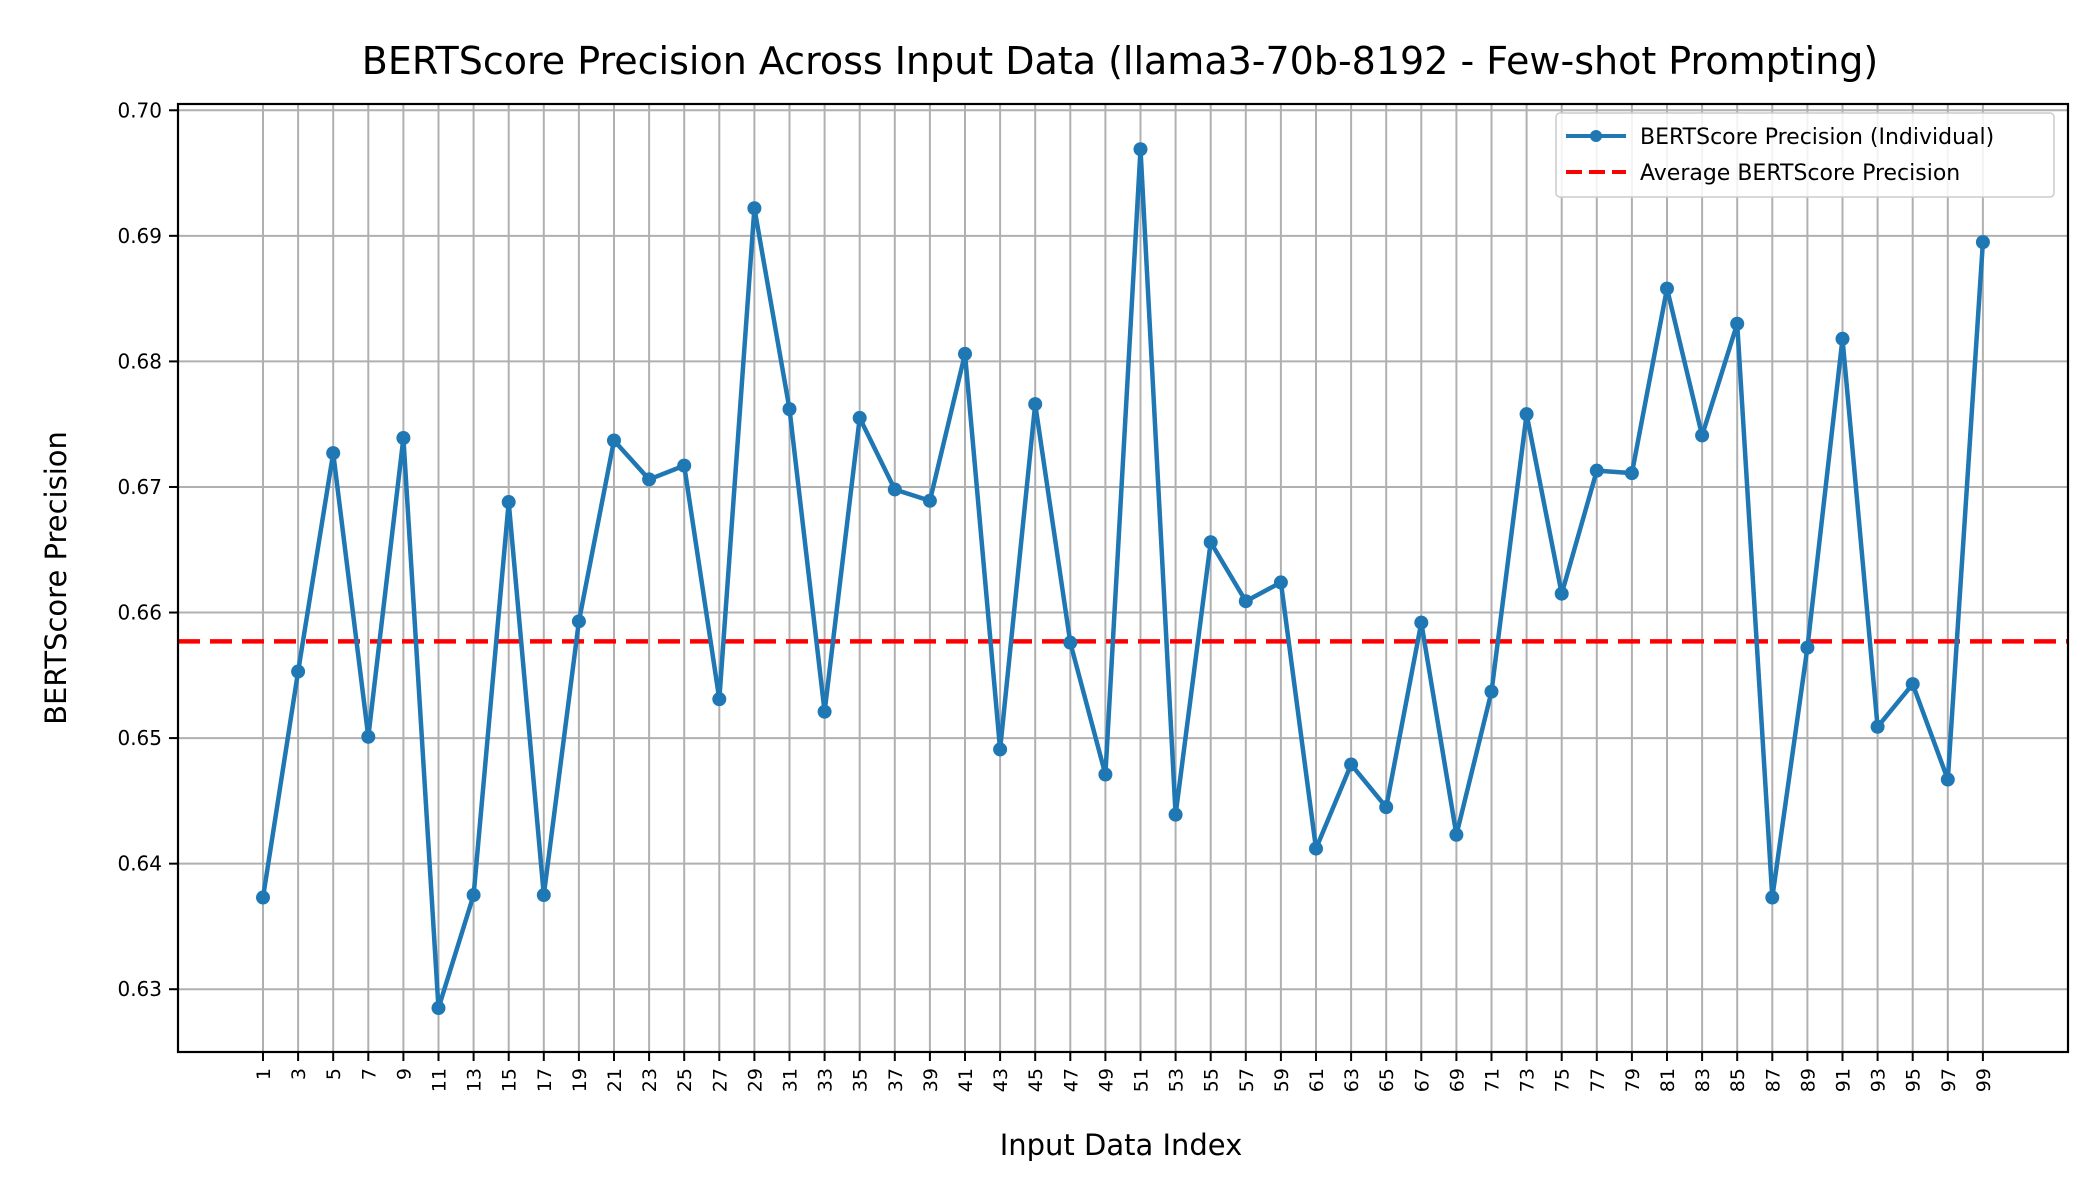 The width and height of the screenshot is (2100, 1200). What do you see at coordinates (931, 1080) in the screenshot?
I see `x-tick-label: 39` at bounding box center [931, 1080].